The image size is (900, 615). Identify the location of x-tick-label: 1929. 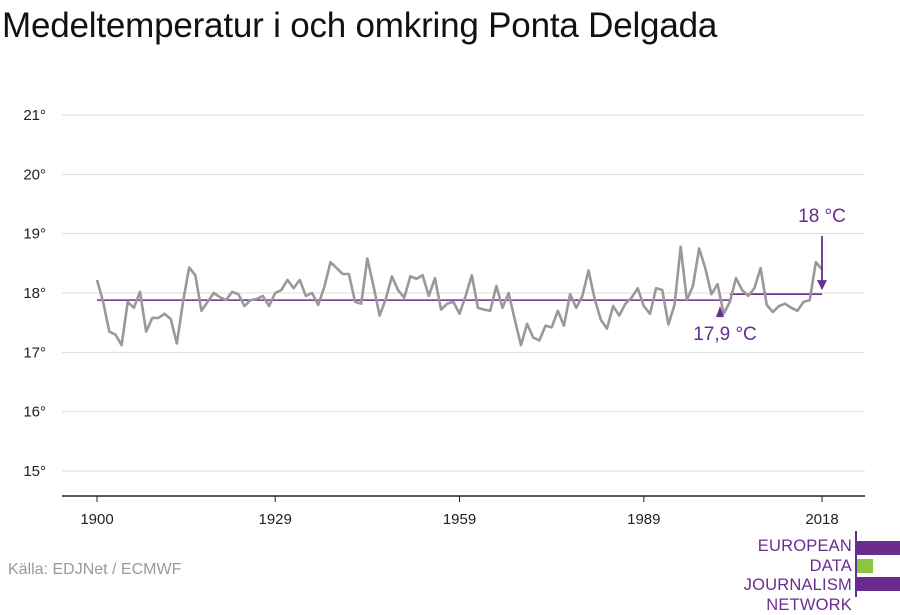
(274, 519).